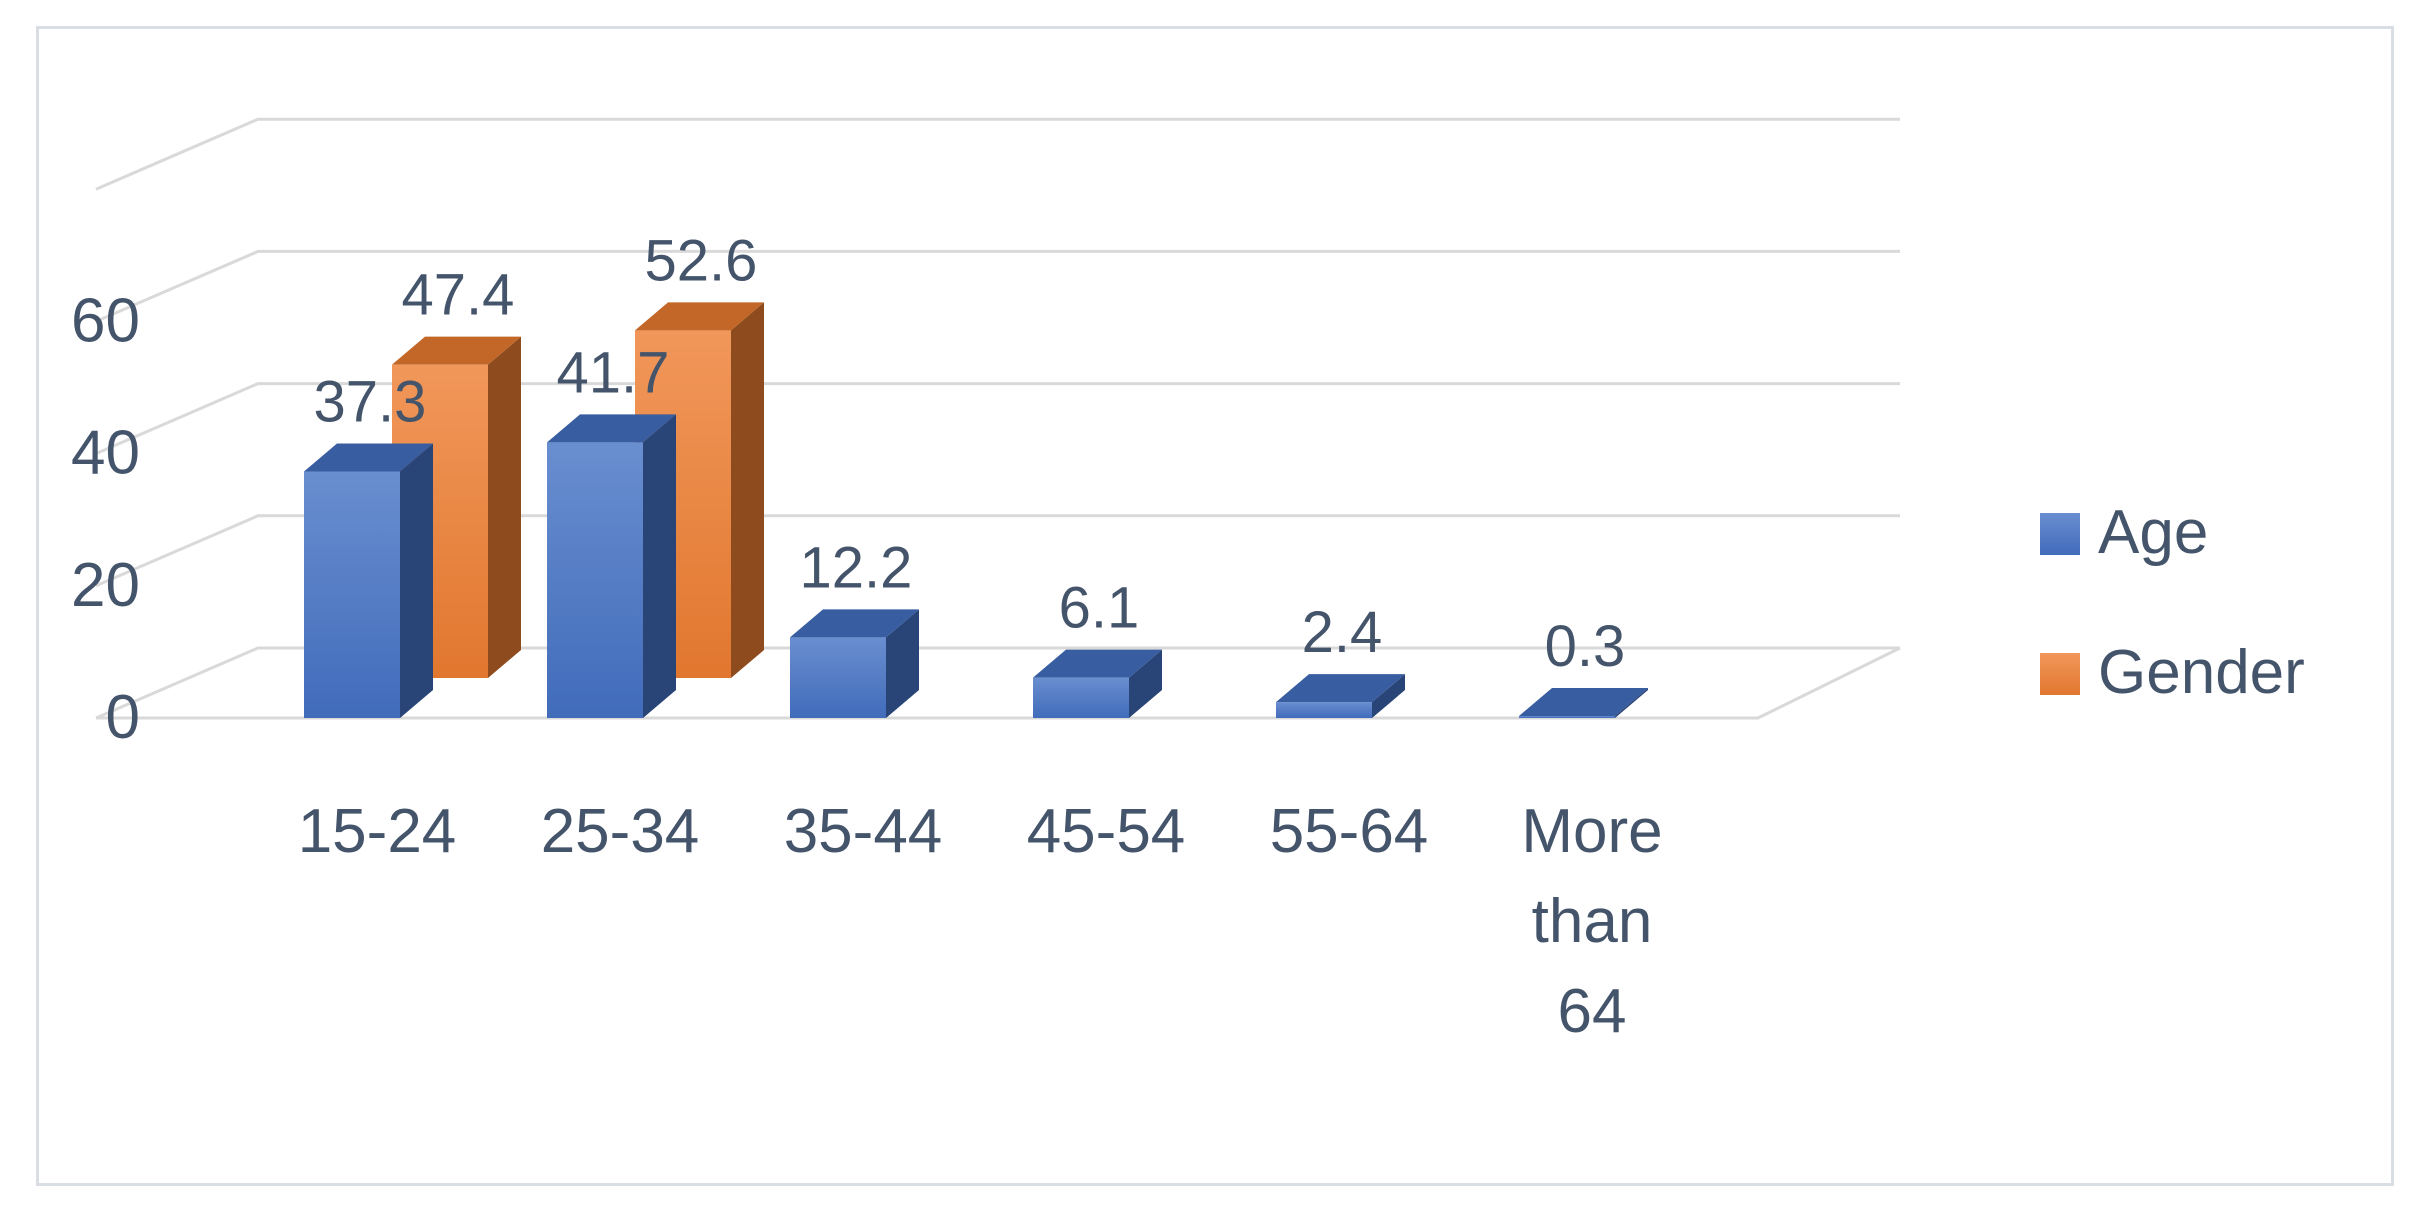 This screenshot has height=1214, width=2436. I want to click on legend-label: Gender, so click(2201, 672).